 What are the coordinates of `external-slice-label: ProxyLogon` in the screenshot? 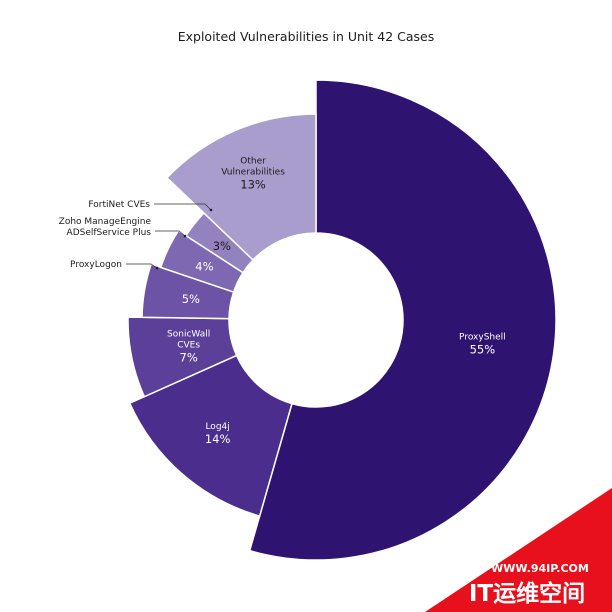 It's located at (96, 265).